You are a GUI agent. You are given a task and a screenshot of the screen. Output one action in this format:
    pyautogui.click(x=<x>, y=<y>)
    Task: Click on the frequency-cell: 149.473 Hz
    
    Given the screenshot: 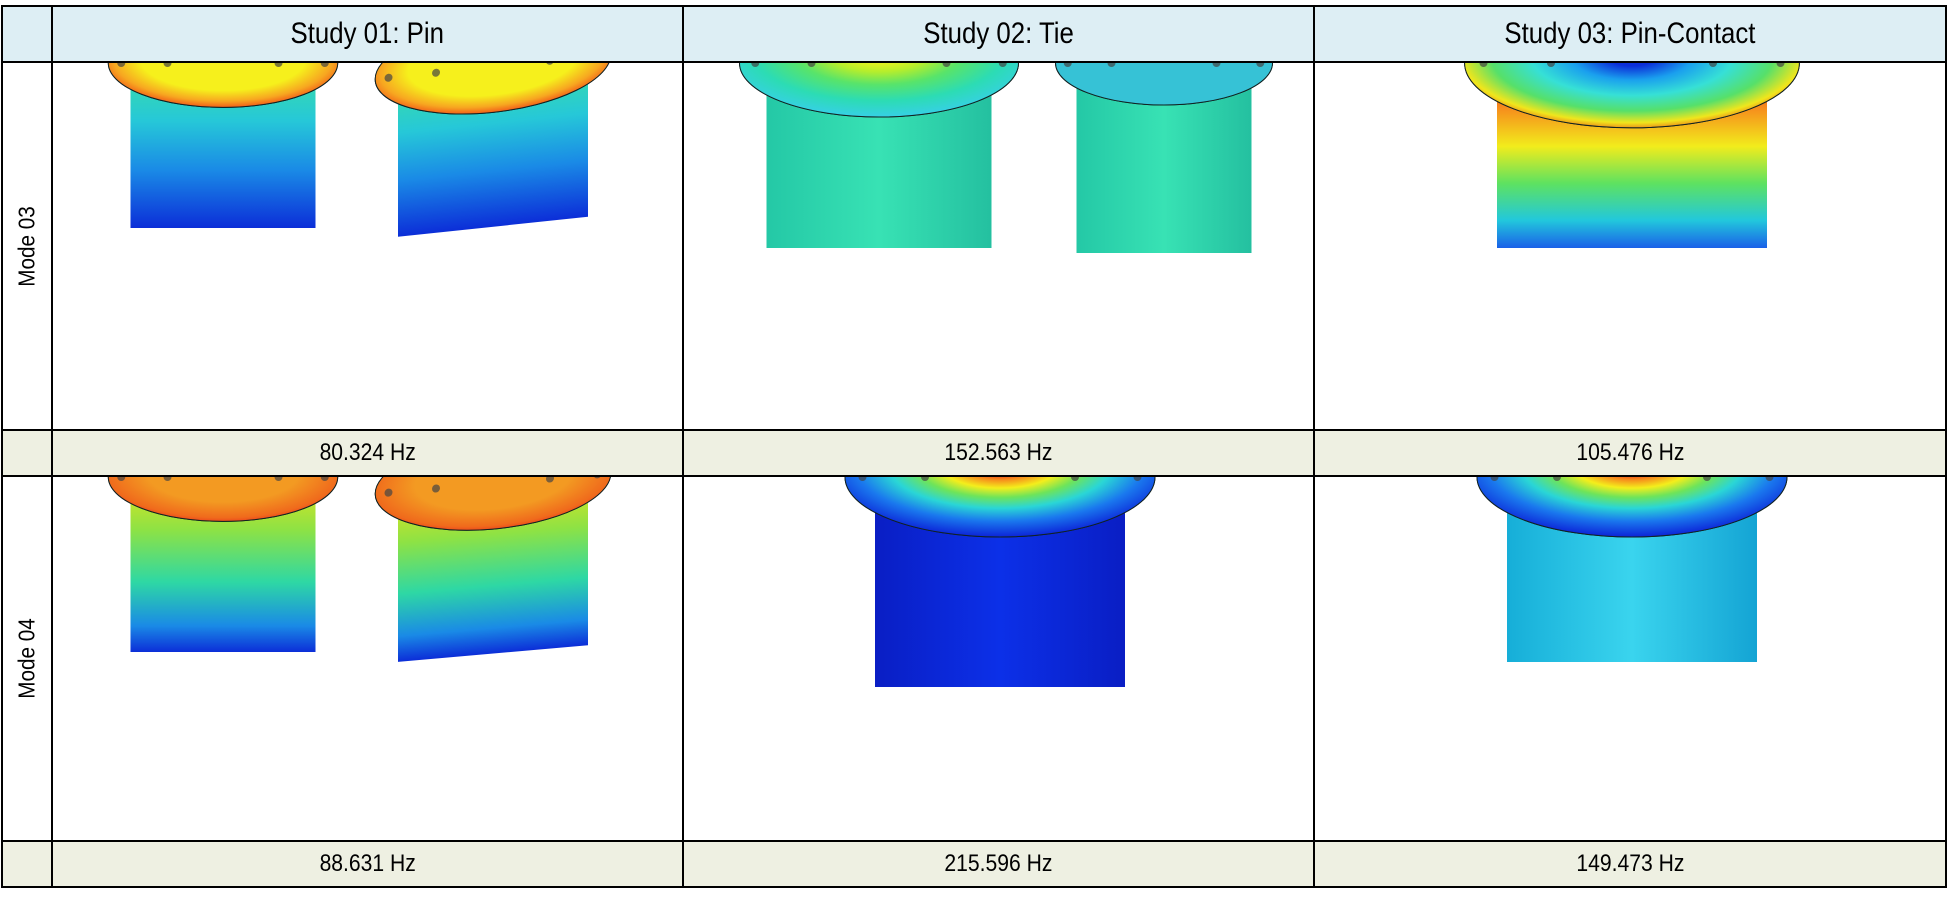 What is the action you would take?
    pyautogui.click(x=1630, y=864)
    